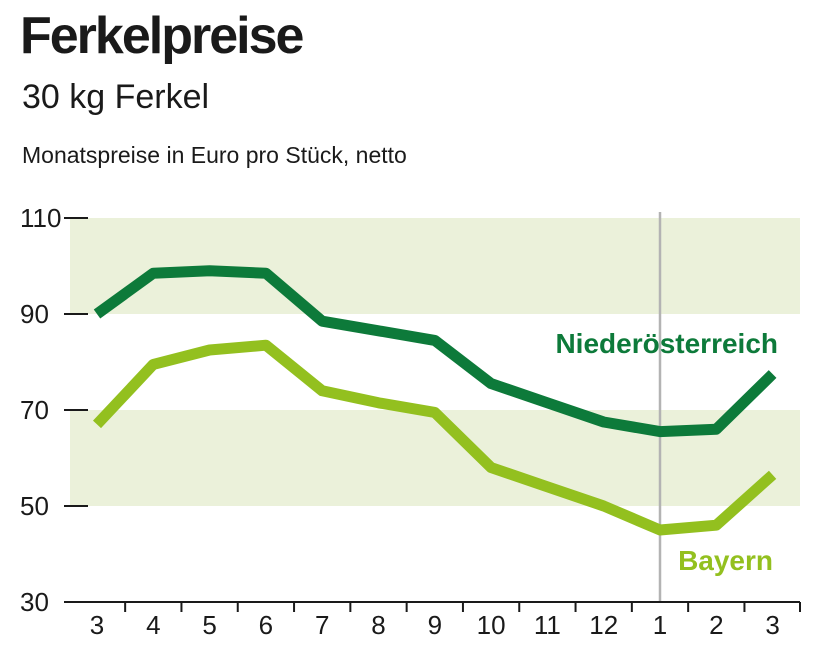 This screenshot has width=820, height=649. Describe the element at coordinates (547, 625) in the screenshot. I see `x-tick-label-8: 11` at that location.